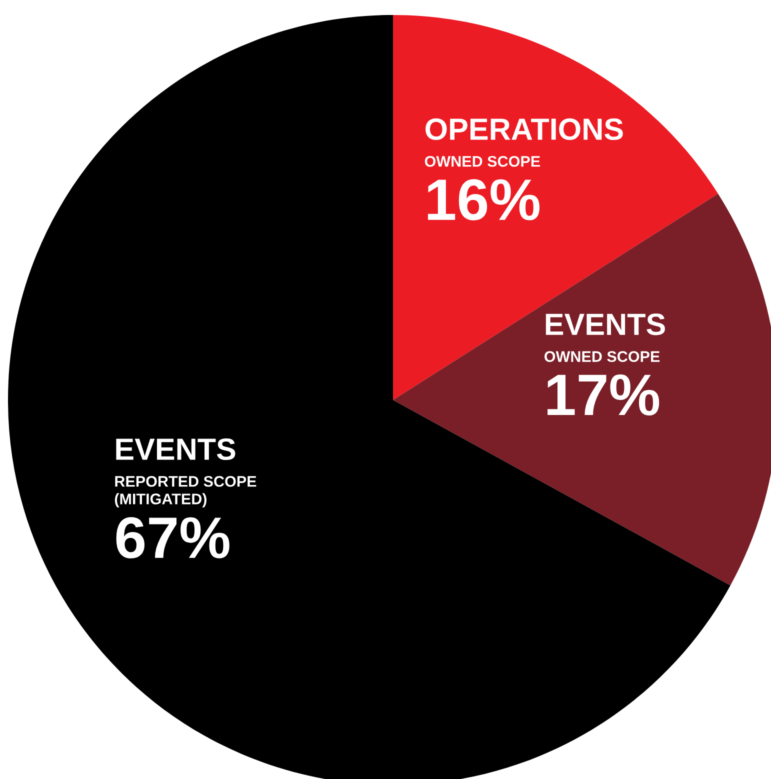 The image size is (771, 779). Describe the element at coordinates (604, 395) in the screenshot. I see `data-label: 17%` at that location.